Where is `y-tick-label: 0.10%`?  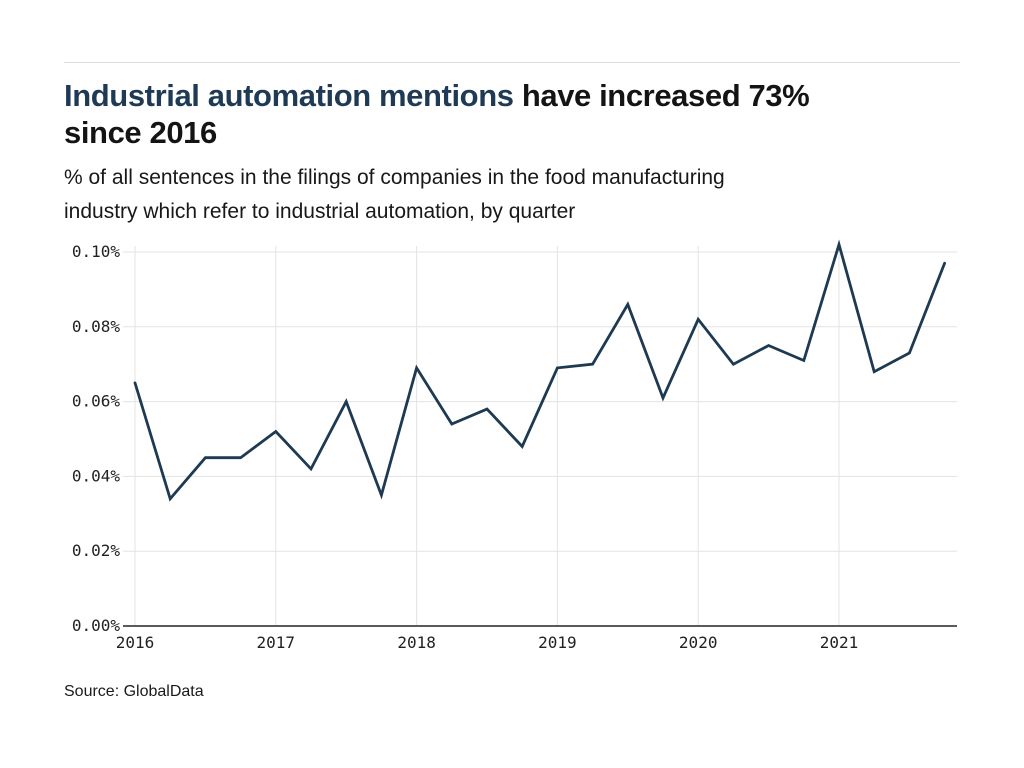
y-tick-label: 0.10% is located at coordinates (96, 251).